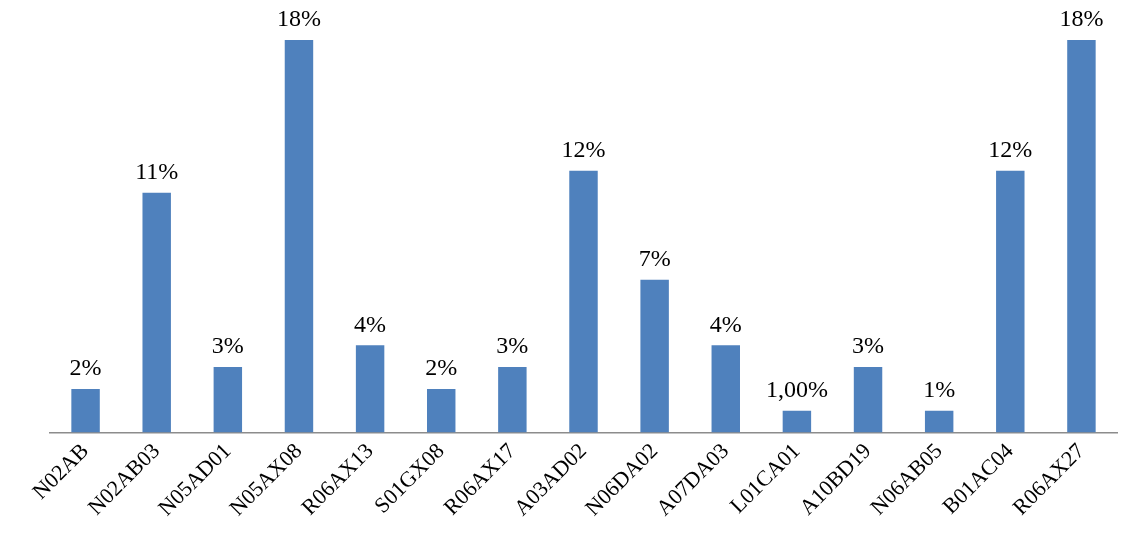 The width and height of the screenshot is (1122, 533). What do you see at coordinates (157, 170) in the screenshot?
I see `data-label: 11%` at bounding box center [157, 170].